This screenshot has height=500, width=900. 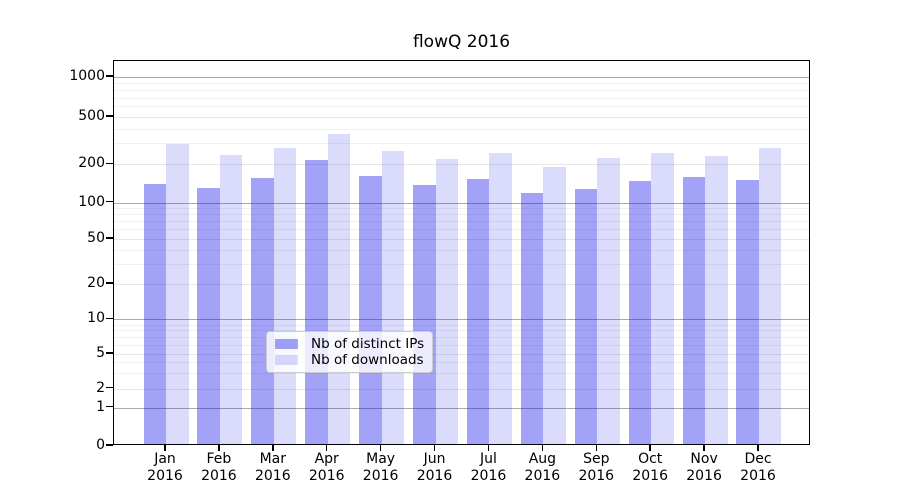 I want to click on y-axis-tick-label: 10, so click(x=96, y=318).